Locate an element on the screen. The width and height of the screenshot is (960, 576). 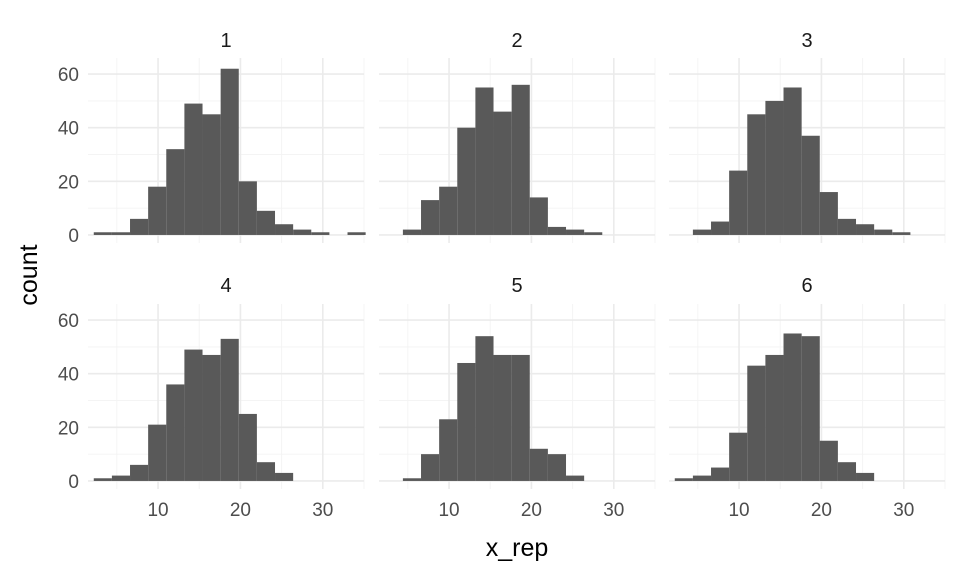
x-axis-title: x_rep is located at coordinates (517, 548).